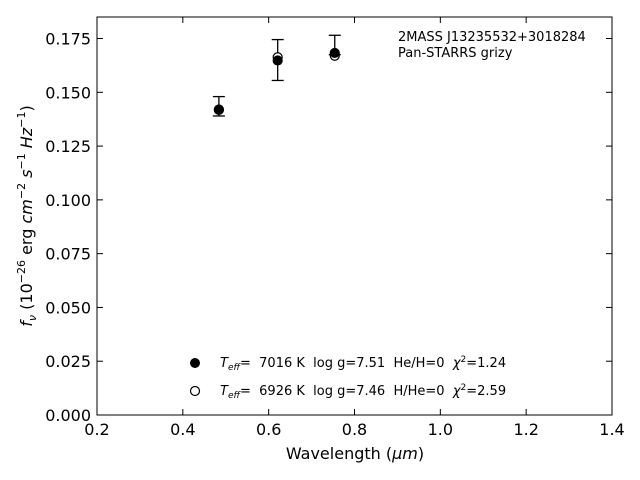  What do you see at coordinates (195, 391) in the screenshot?
I see `legend-marker-open` at bounding box center [195, 391].